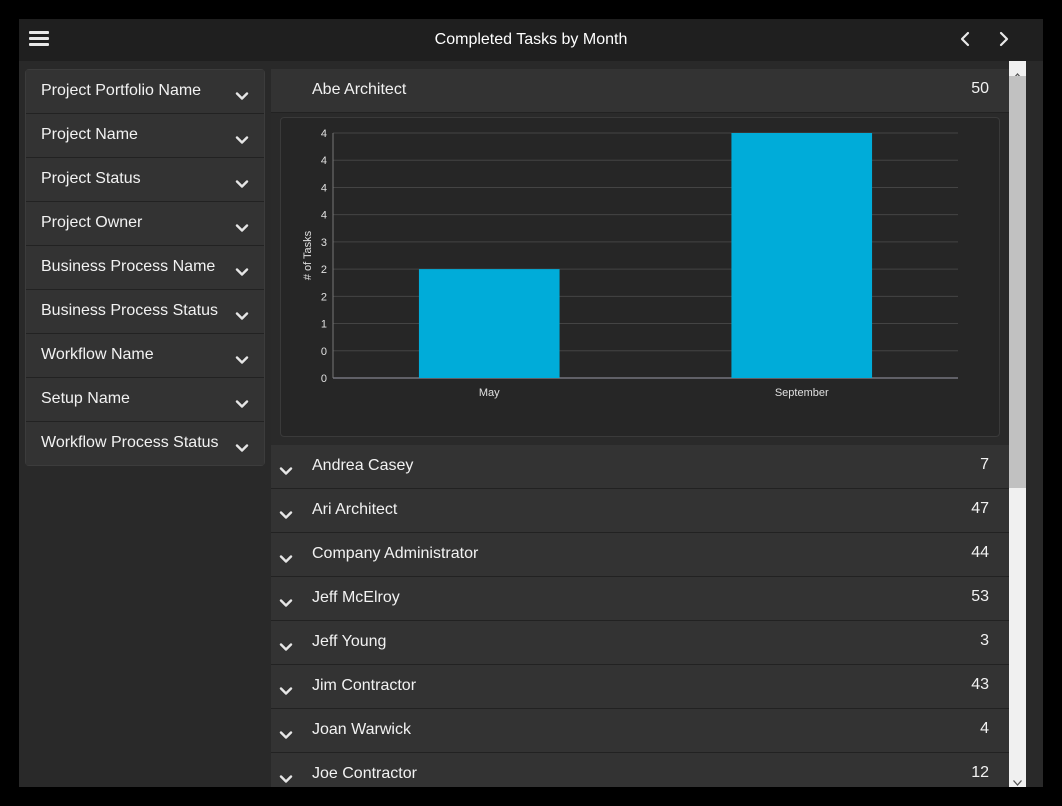 This screenshot has height=806, width=1062. I want to click on group-header: Joan Warwick 4, so click(640, 731).